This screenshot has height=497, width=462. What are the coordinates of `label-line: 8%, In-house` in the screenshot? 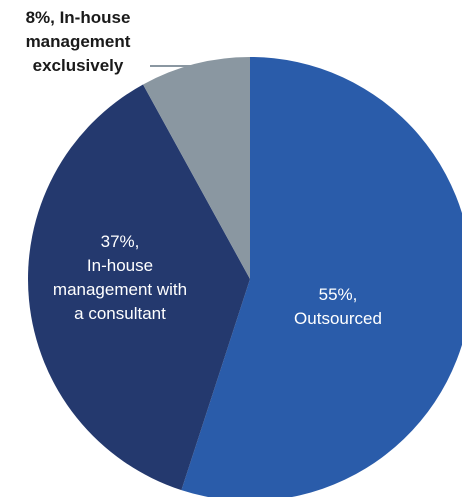 It's located at (78, 17).